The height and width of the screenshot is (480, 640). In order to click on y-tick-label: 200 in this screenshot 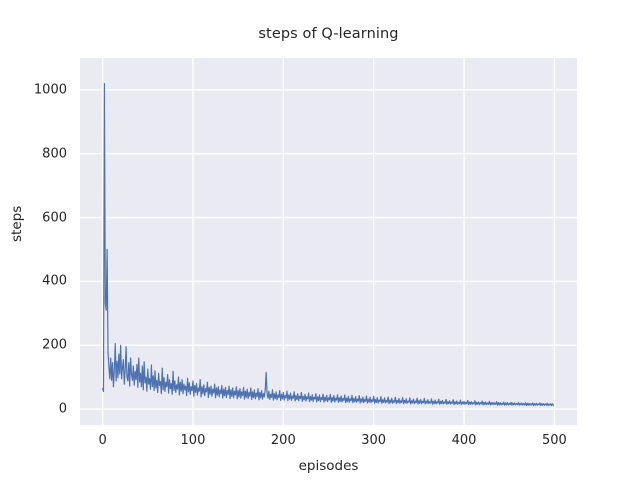, I will do `click(54, 345)`.